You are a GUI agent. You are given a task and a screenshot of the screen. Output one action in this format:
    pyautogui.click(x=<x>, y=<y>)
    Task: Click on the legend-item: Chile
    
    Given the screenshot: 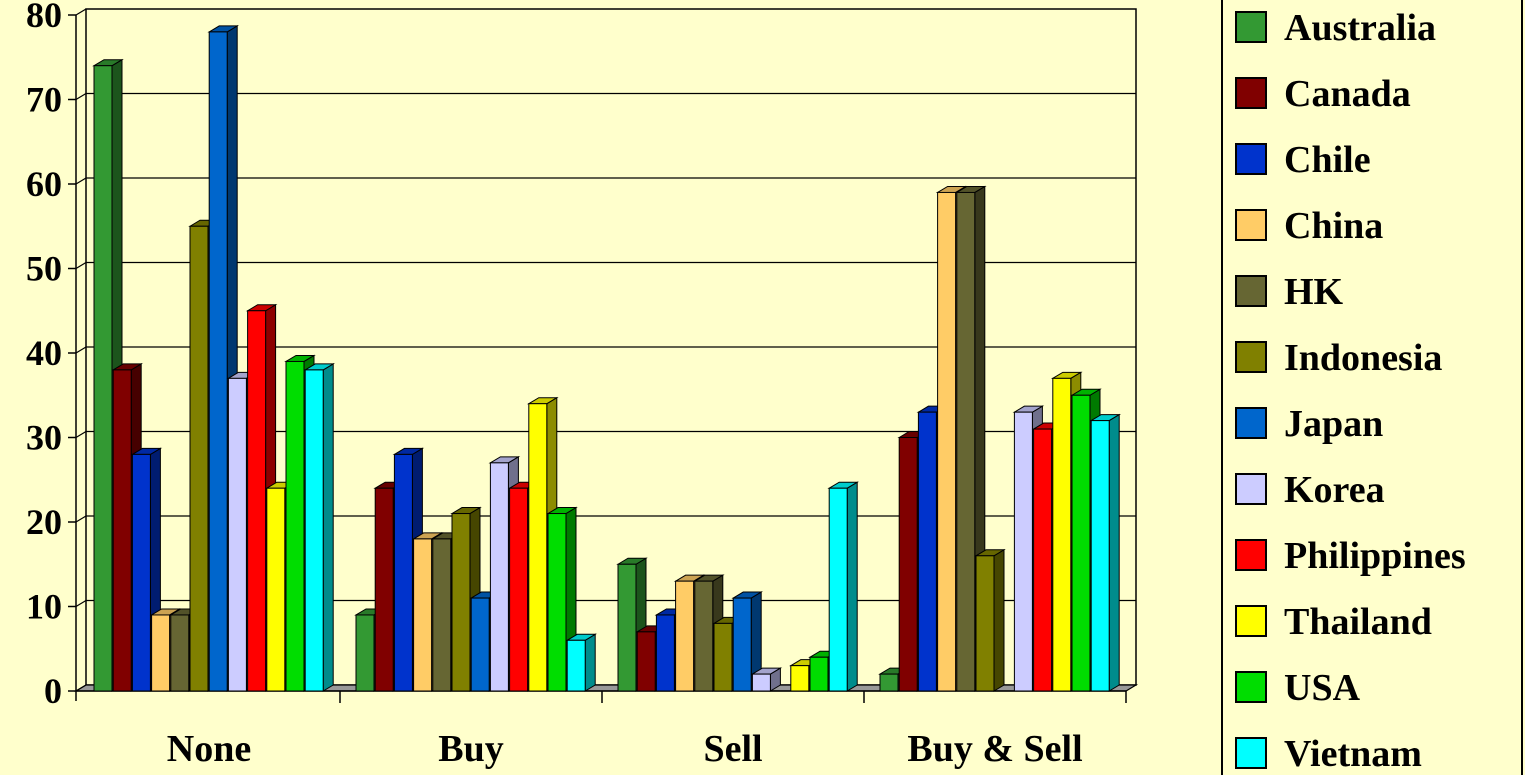 What is the action you would take?
    pyautogui.click(x=1303, y=160)
    